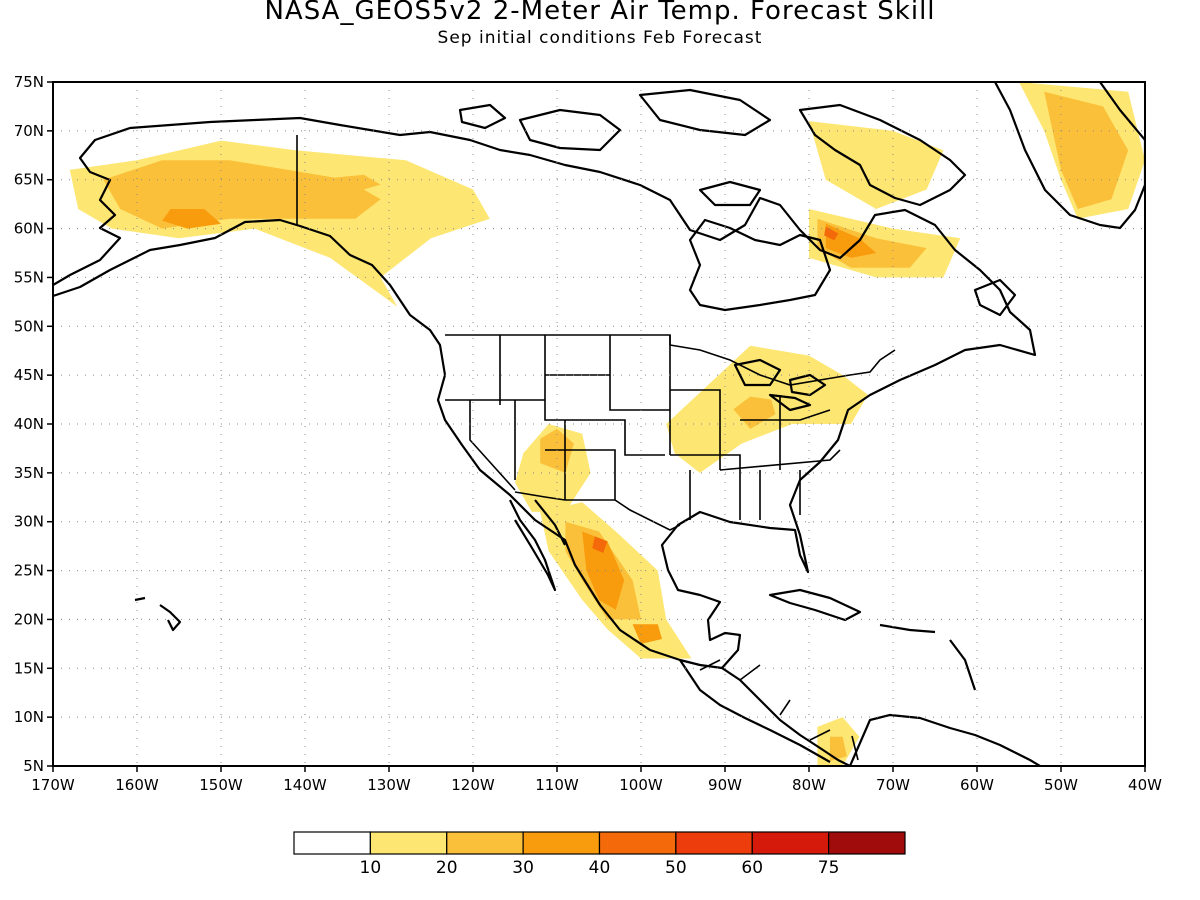 This screenshot has height=900, width=1200. I want to click on y-tick-label: 40N, so click(29, 424).